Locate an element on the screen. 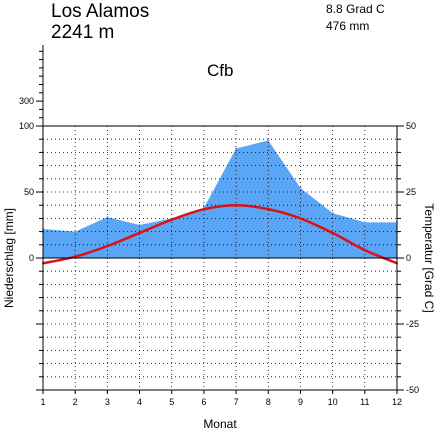 Image resolution: width=437 pixels, height=430 pixels. x-tick-label: 2 is located at coordinates (75, 402).